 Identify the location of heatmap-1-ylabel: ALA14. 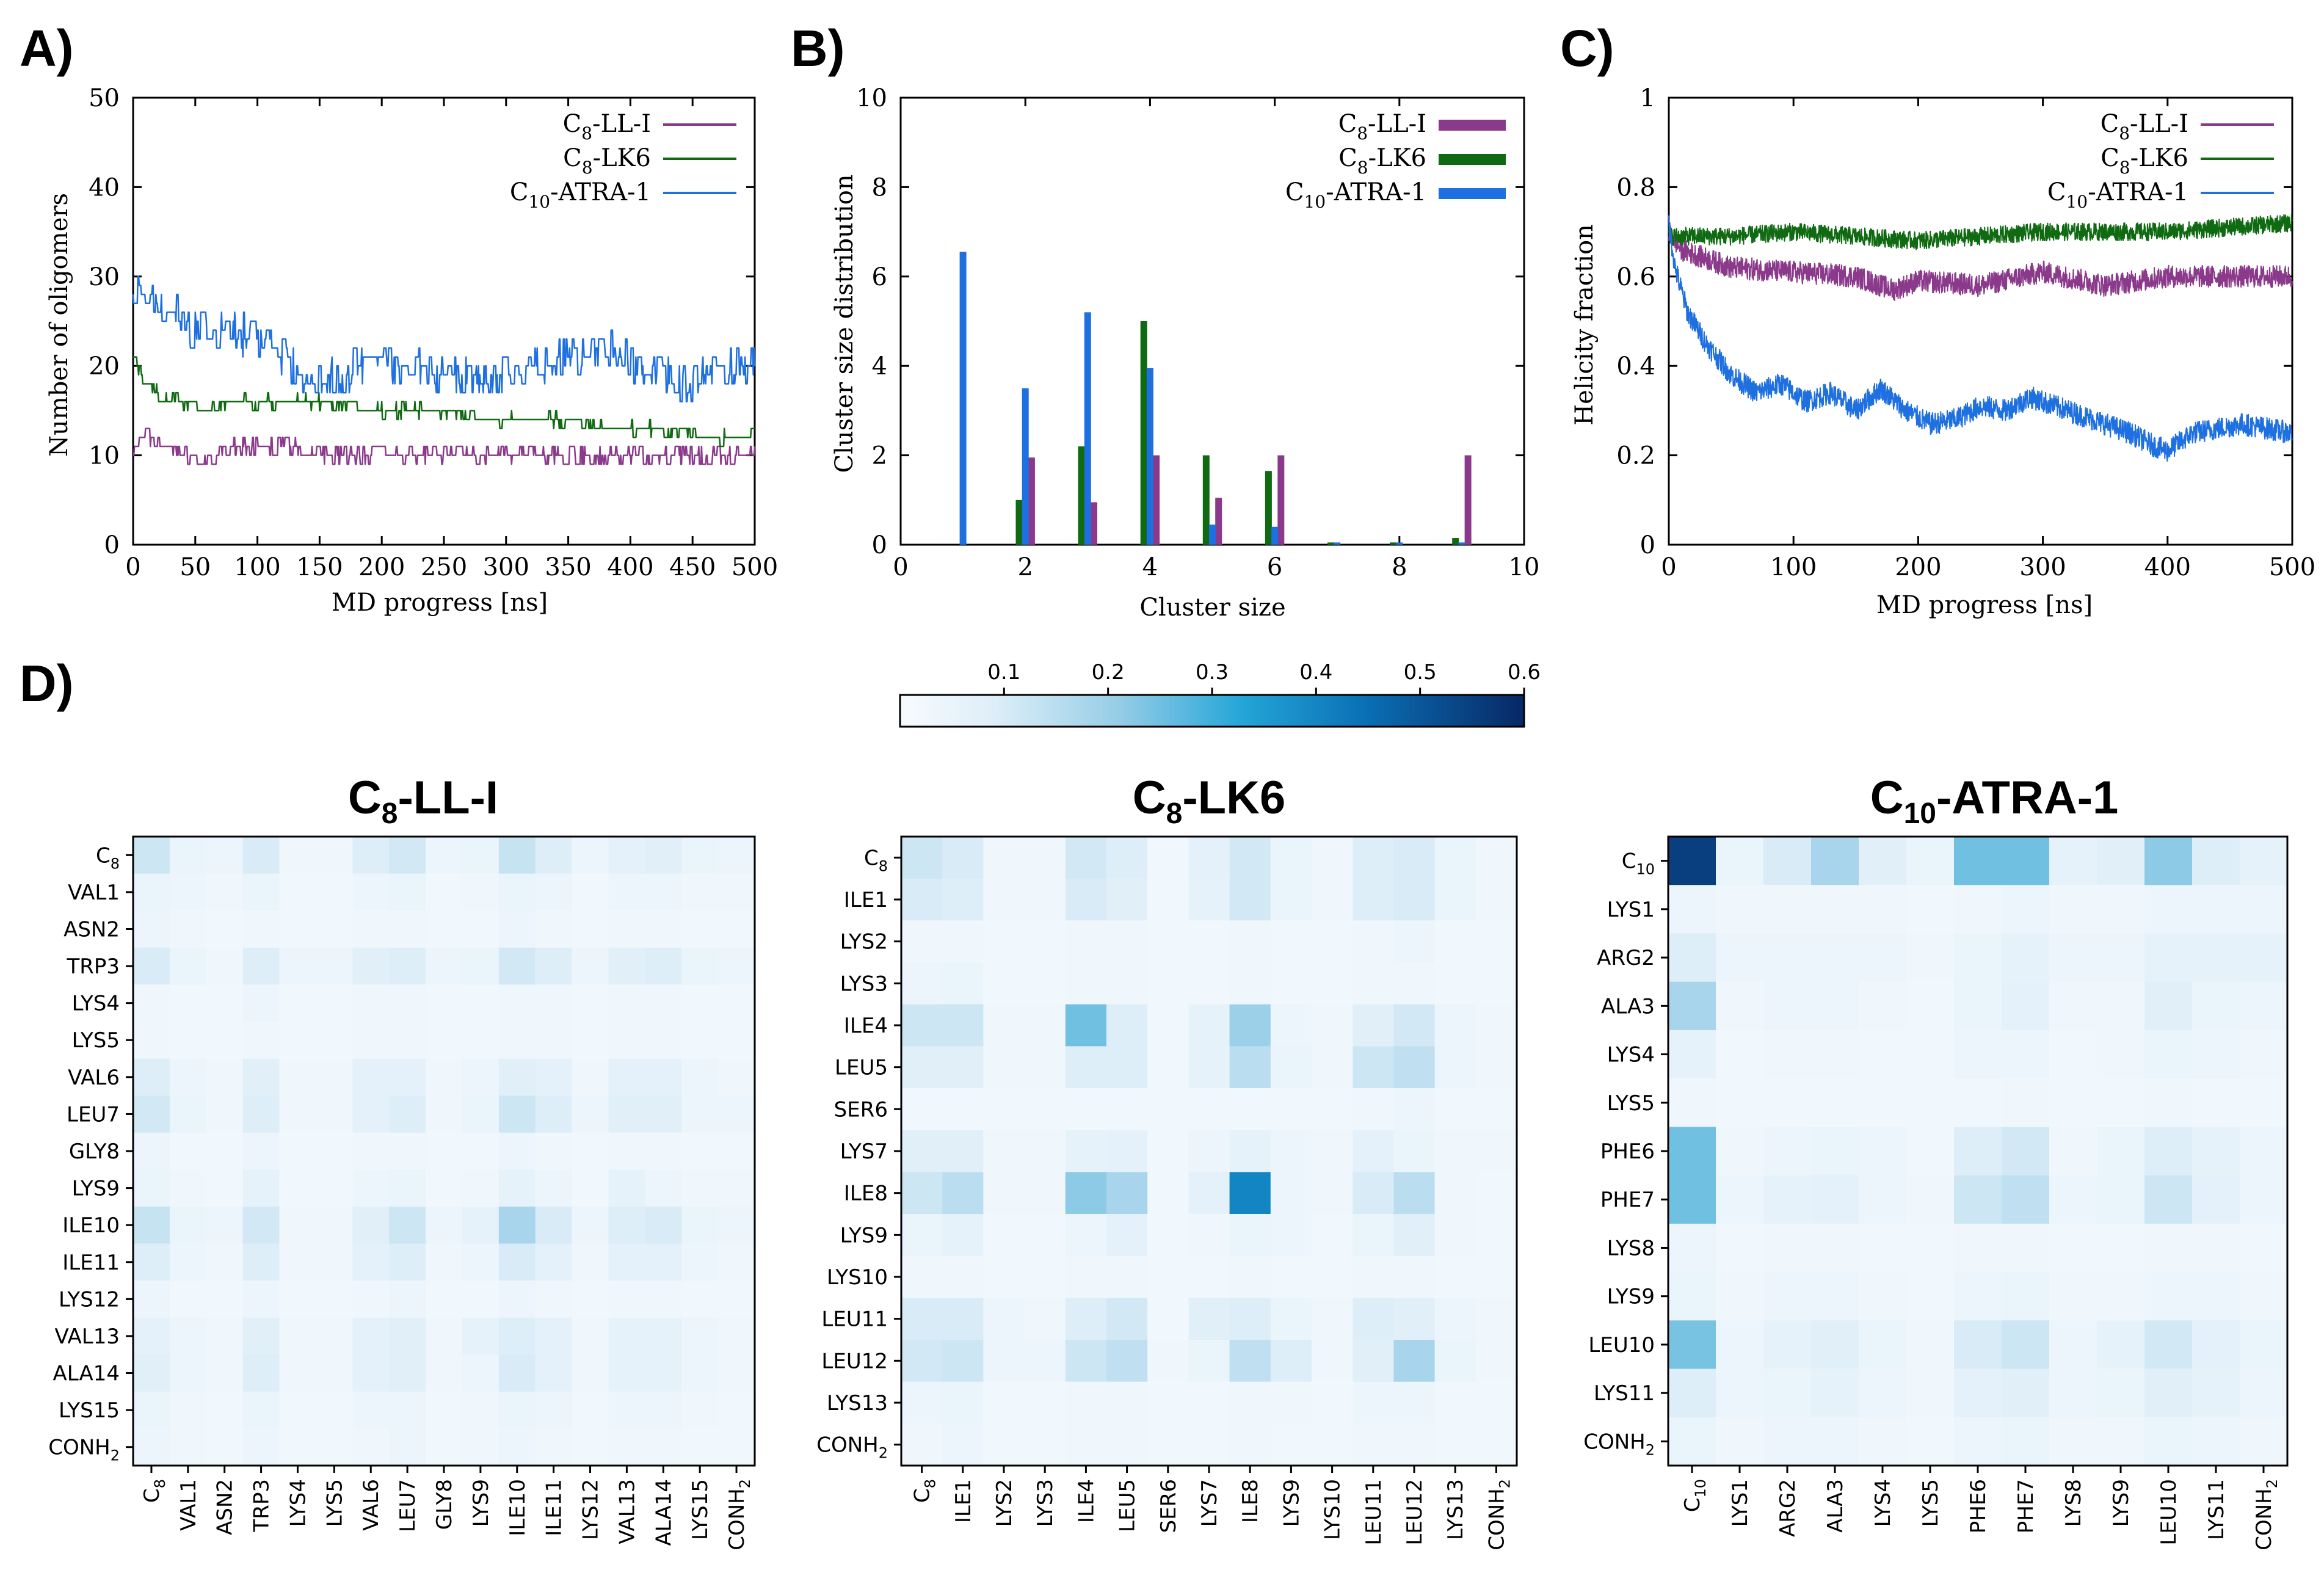
(86, 1374).